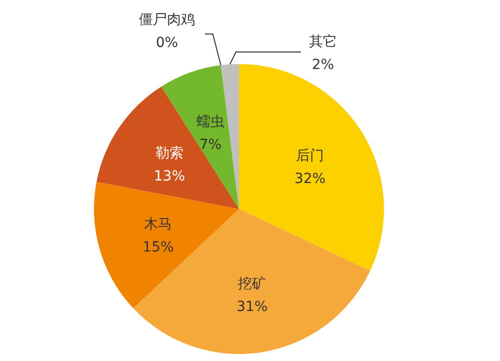 This screenshot has width=500, height=361. What do you see at coordinates (323, 65) in the screenshot?
I see `data-label: 2%` at bounding box center [323, 65].